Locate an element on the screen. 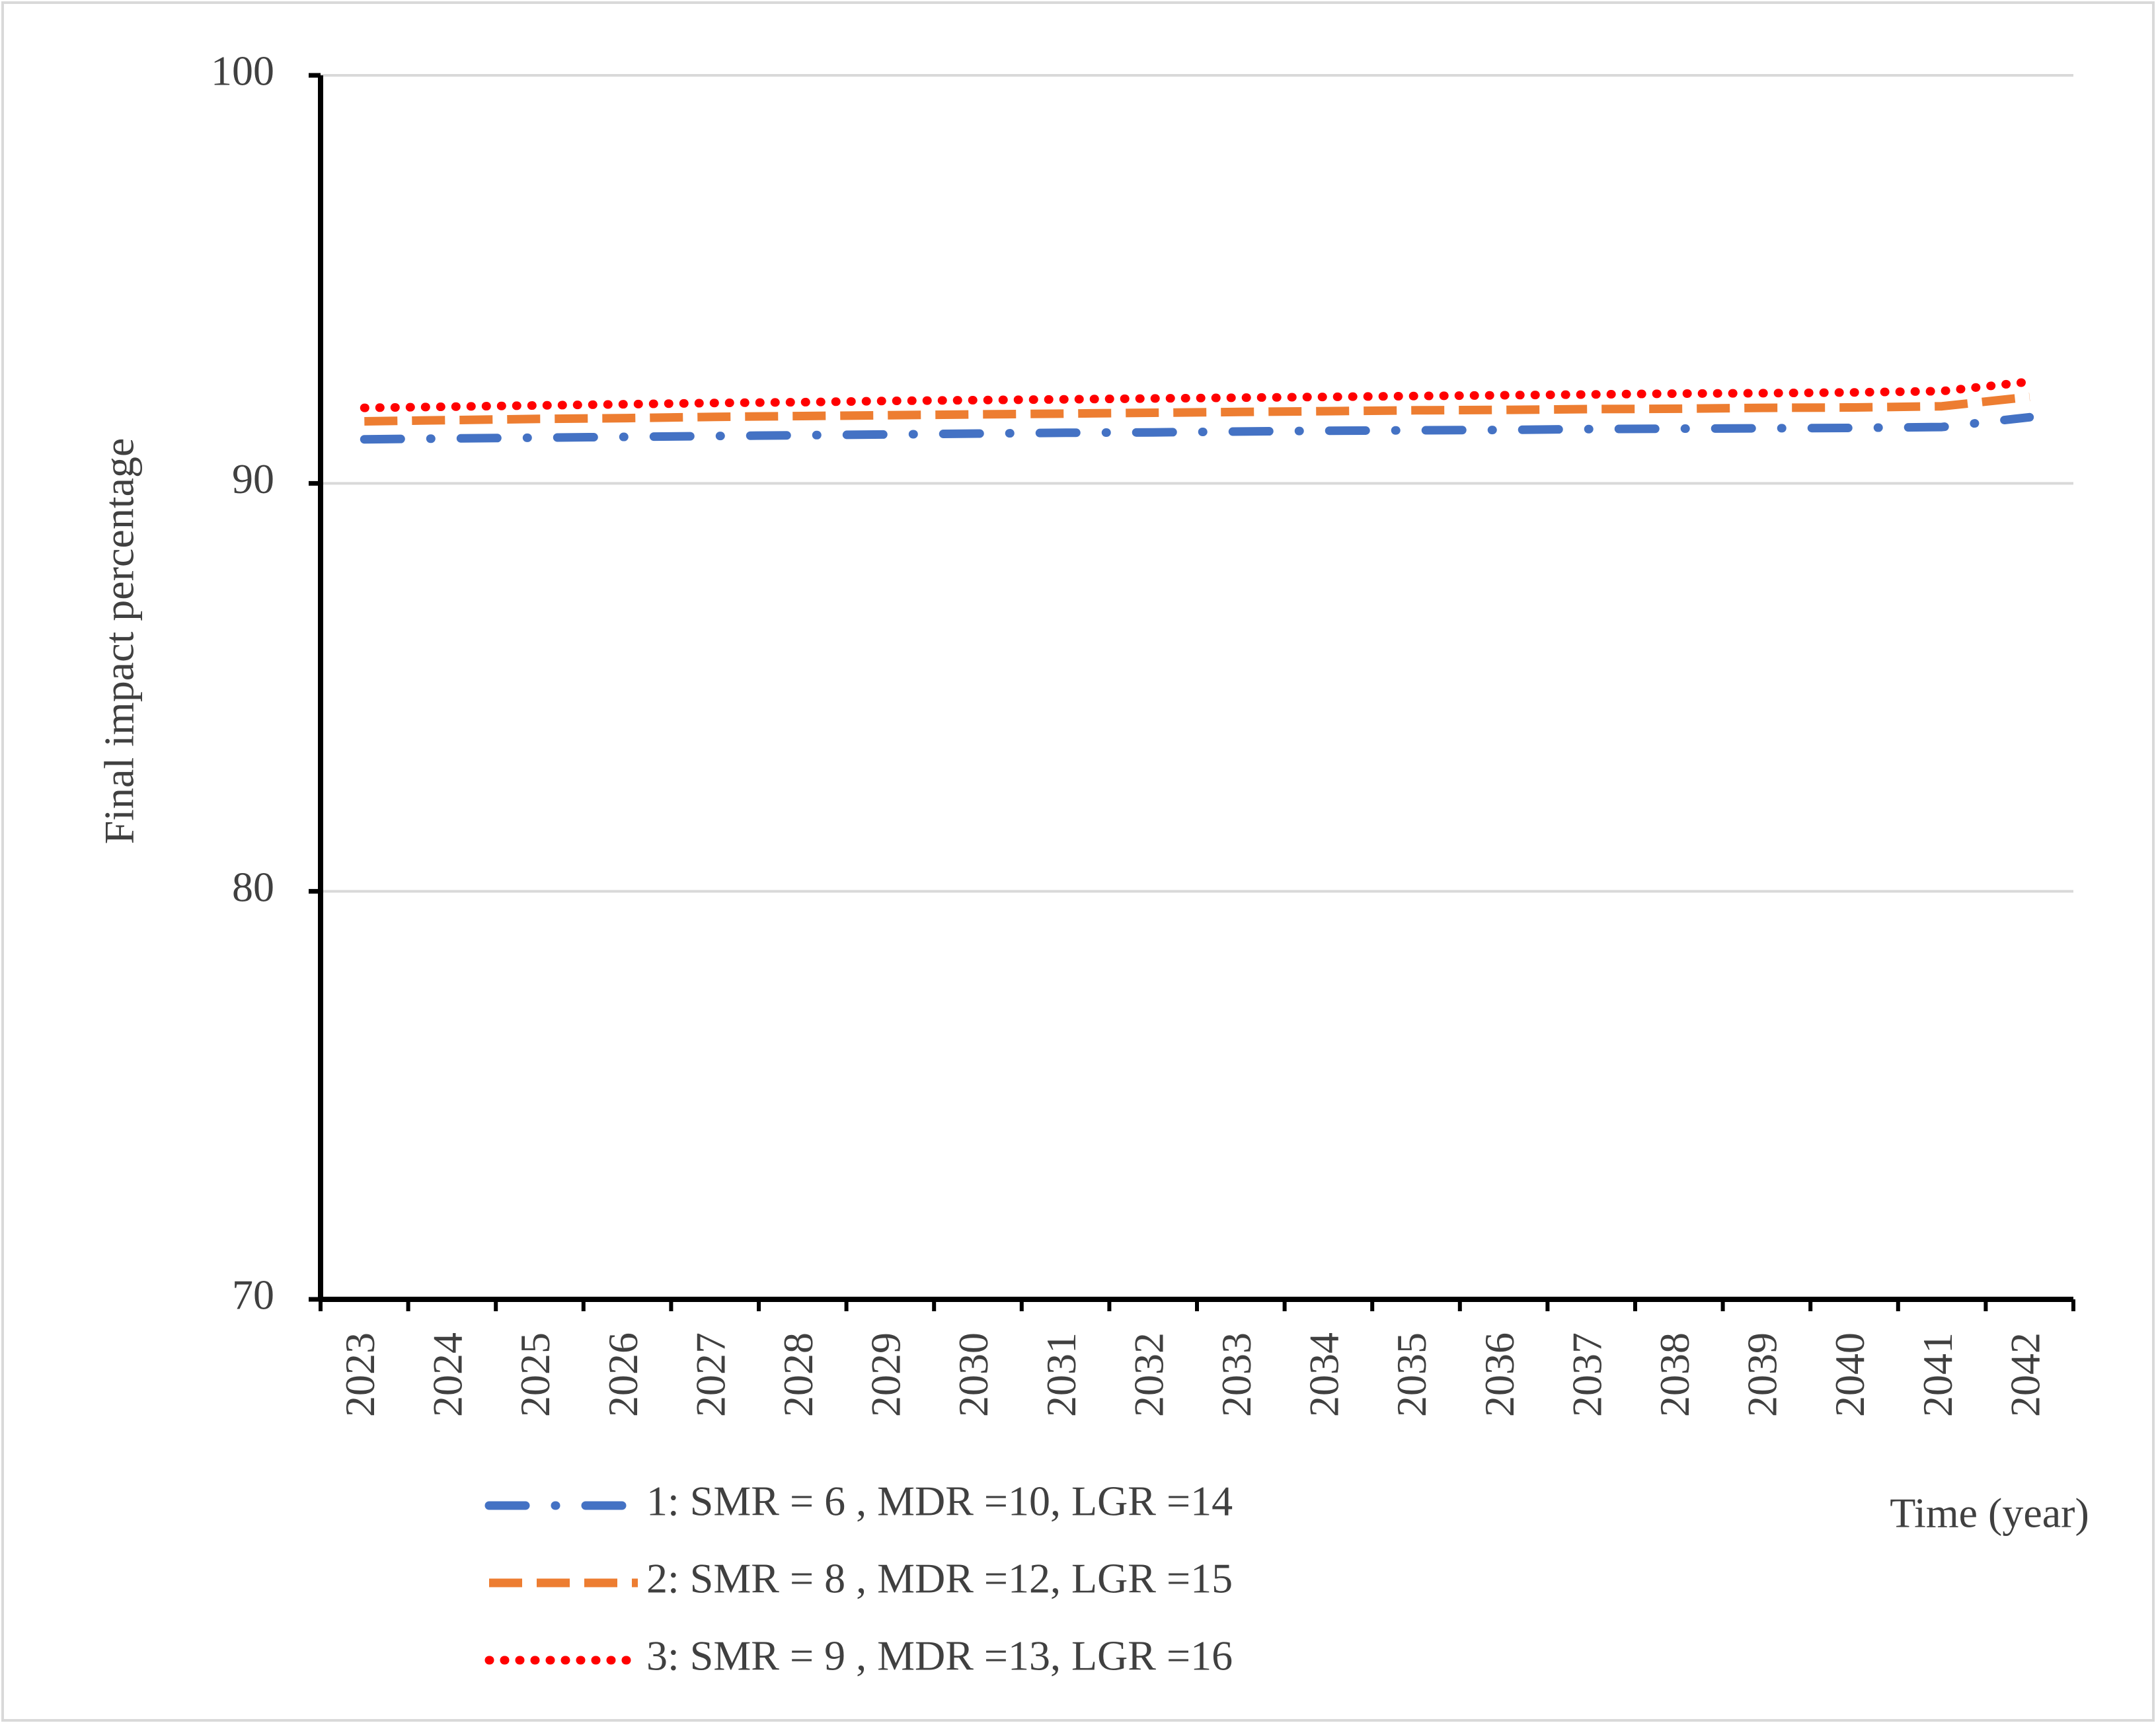 This screenshot has width=2156, height=1723. y-tick-label: 70 is located at coordinates (253, 1295).